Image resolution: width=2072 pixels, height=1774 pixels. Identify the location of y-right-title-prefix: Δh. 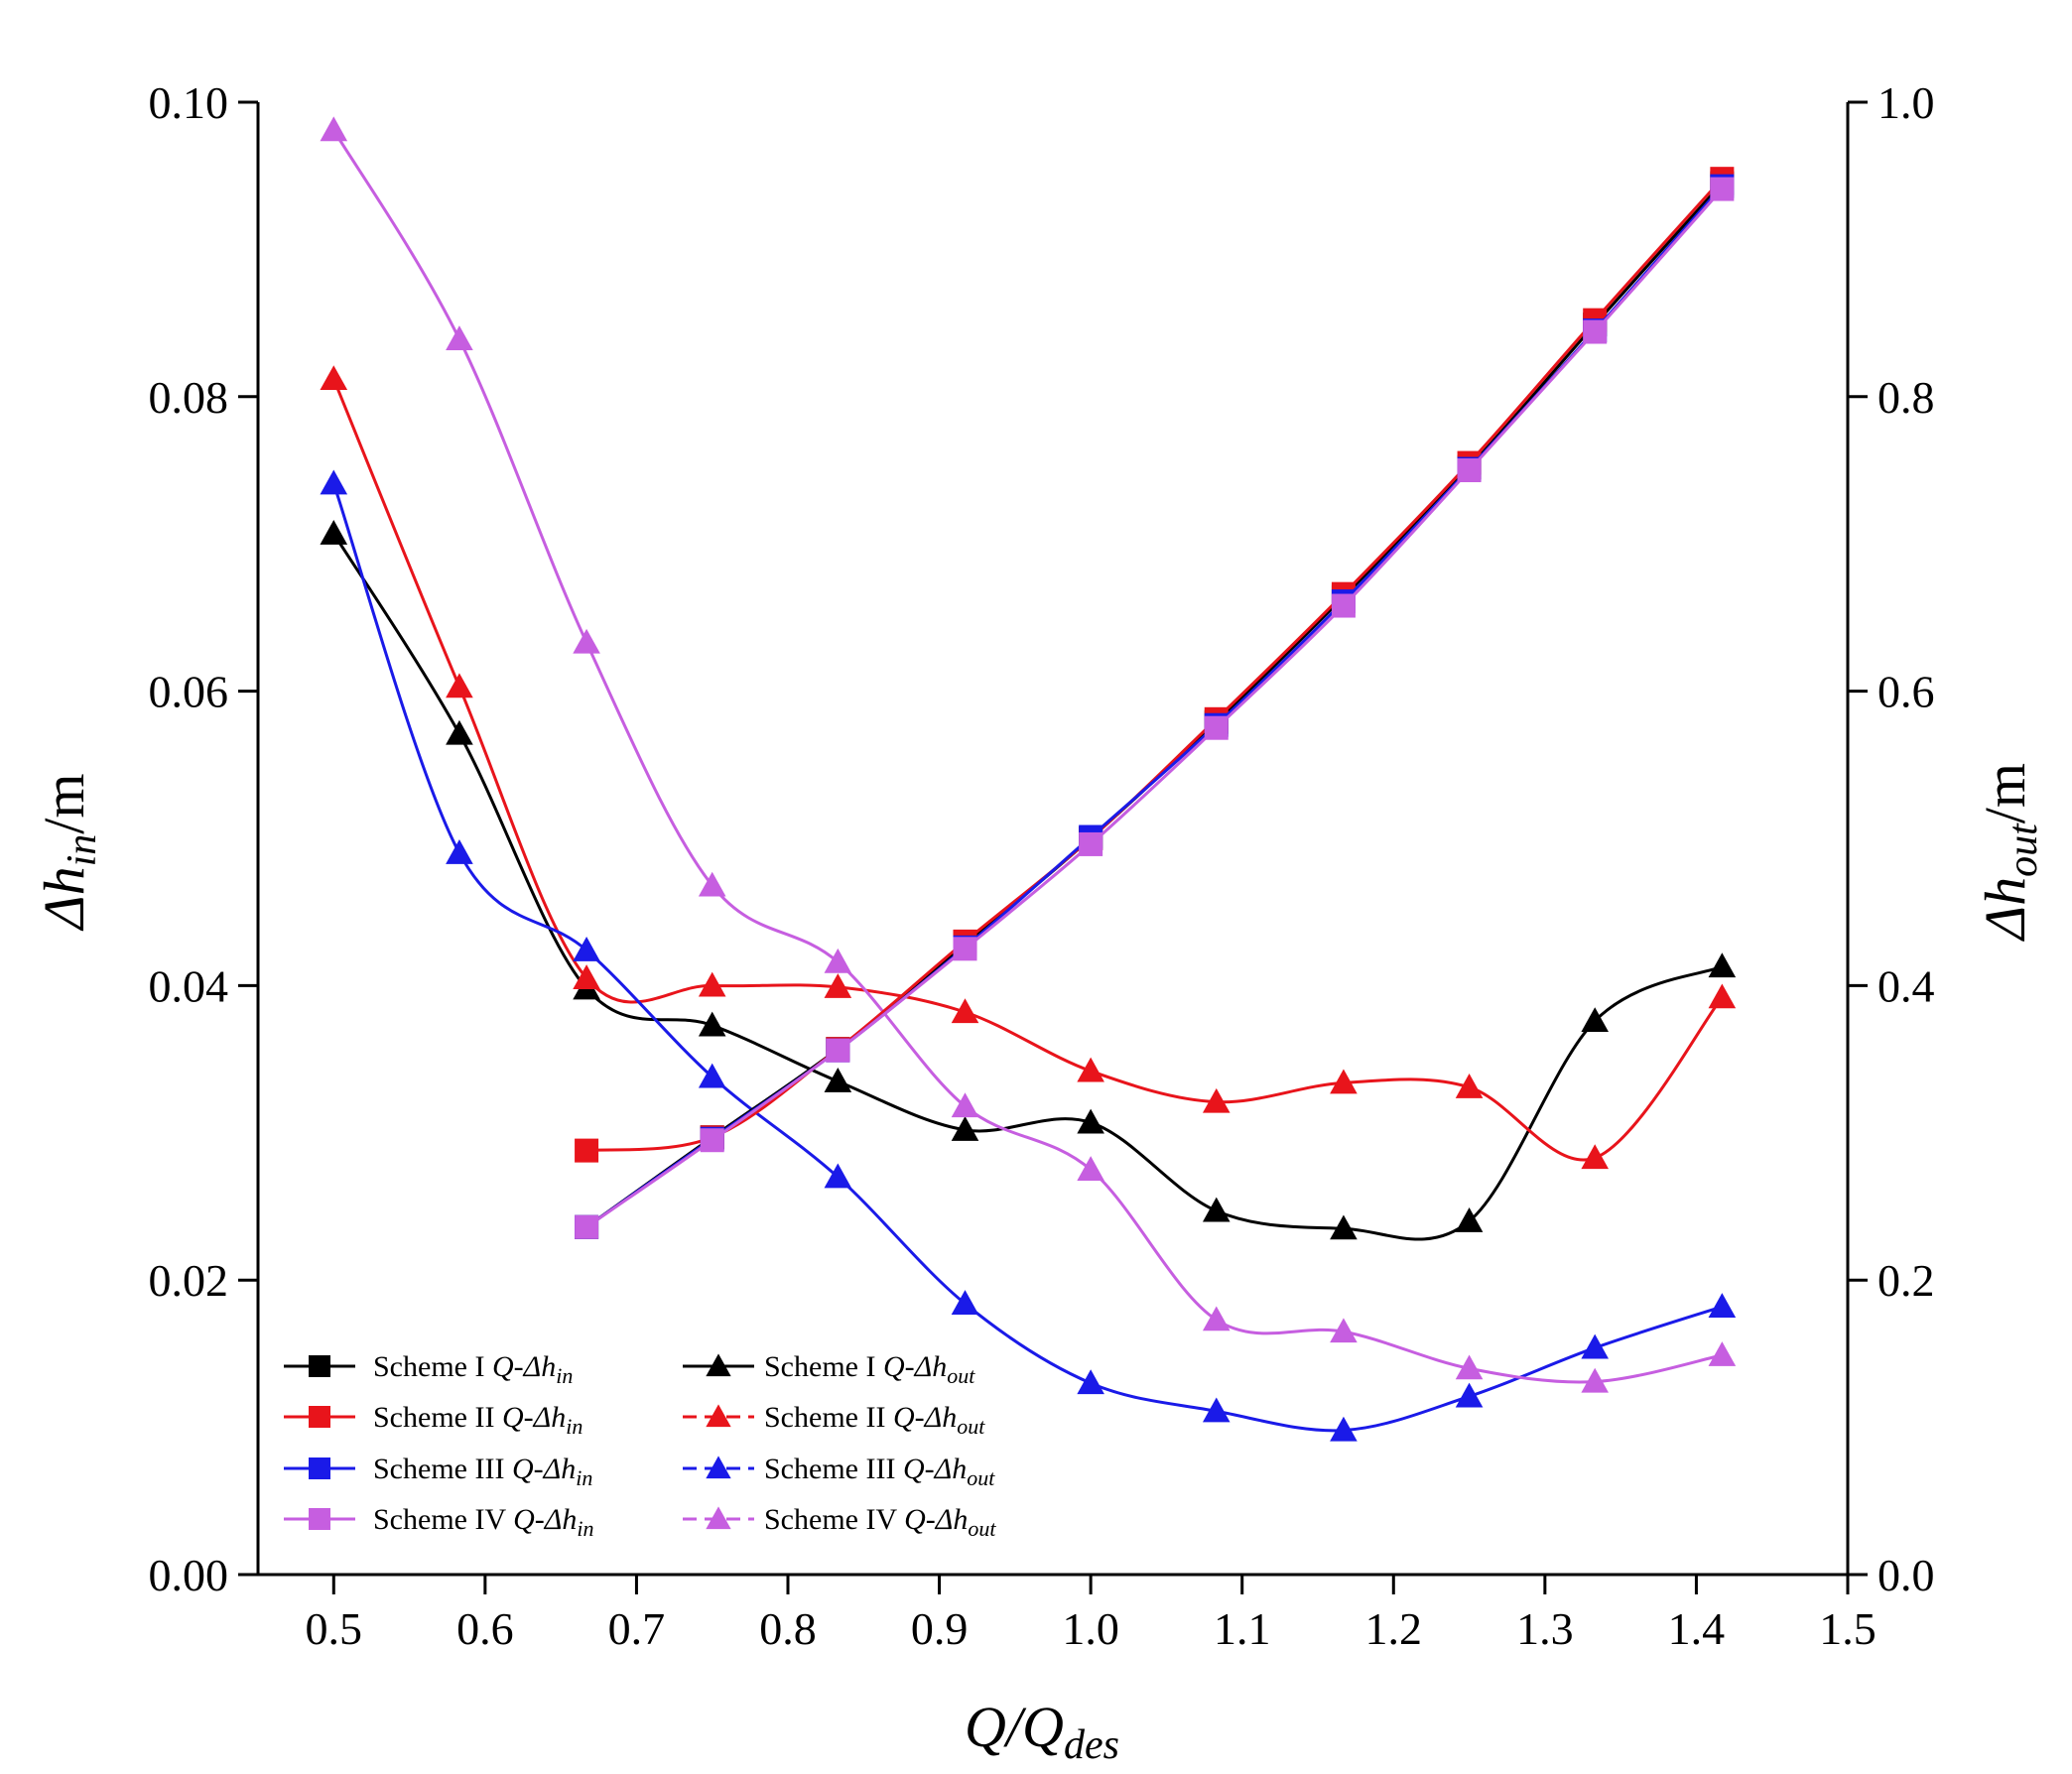
(2005, 909).